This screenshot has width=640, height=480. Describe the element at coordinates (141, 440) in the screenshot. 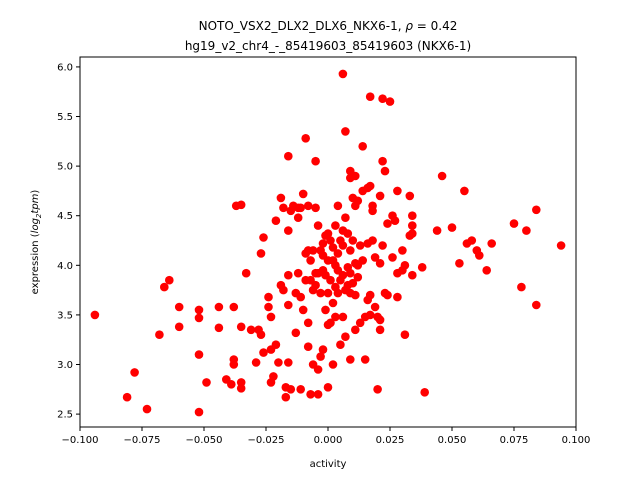

I see `x-tick-label: −0.075` at that location.